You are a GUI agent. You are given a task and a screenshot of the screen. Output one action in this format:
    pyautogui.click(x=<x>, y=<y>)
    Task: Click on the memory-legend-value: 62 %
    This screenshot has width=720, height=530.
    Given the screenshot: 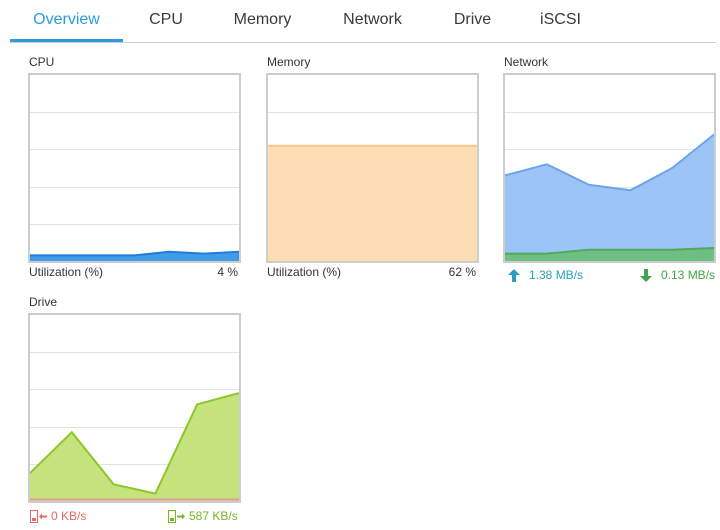 What is the action you would take?
    pyautogui.click(x=462, y=272)
    